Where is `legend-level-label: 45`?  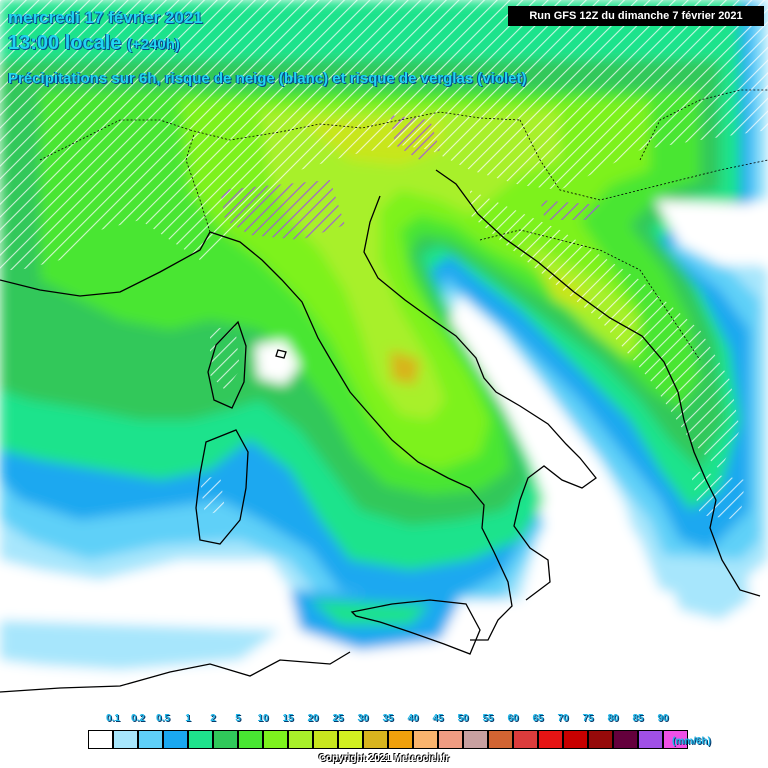
legend-level-label: 45 is located at coordinates (438, 718).